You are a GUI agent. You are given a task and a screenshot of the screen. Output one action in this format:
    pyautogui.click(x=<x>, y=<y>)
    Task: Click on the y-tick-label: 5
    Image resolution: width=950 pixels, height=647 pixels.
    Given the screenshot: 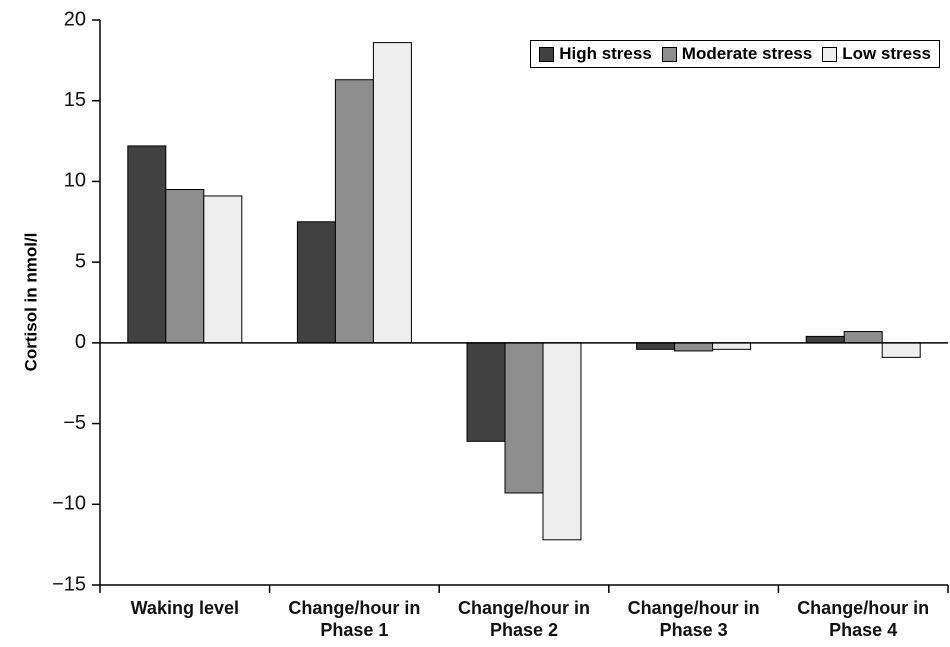 What is the action you would take?
    pyautogui.click(x=80, y=261)
    